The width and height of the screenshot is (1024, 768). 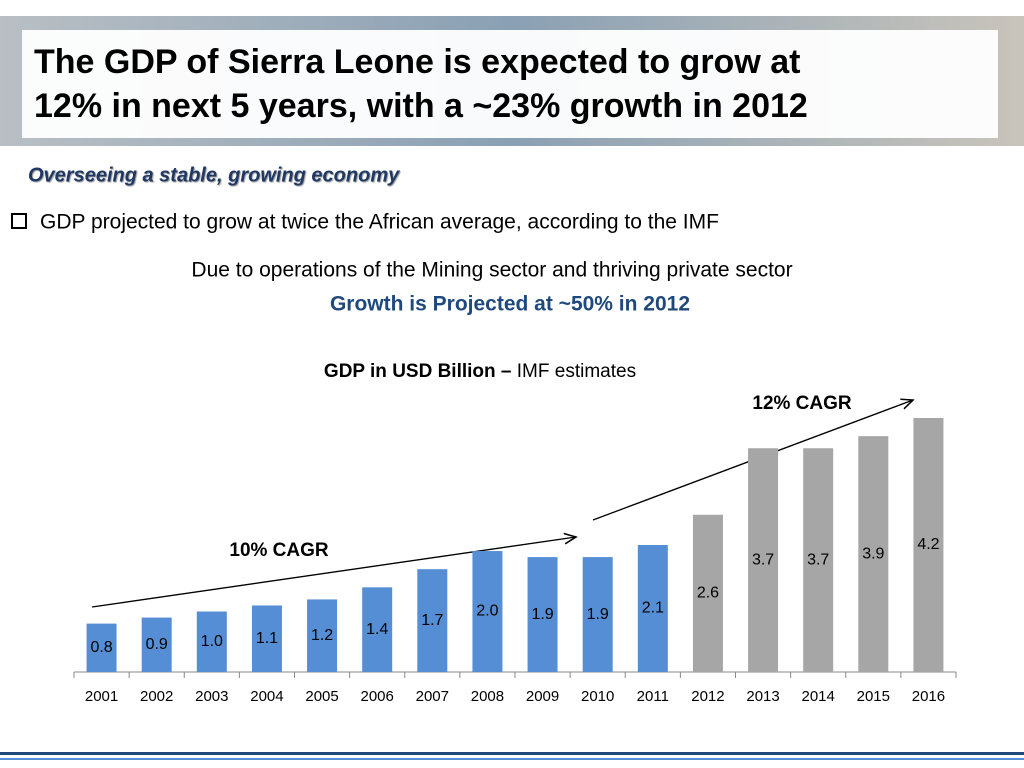 I want to click on chart-title-note: IMF estimates, so click(x=576, y=371).